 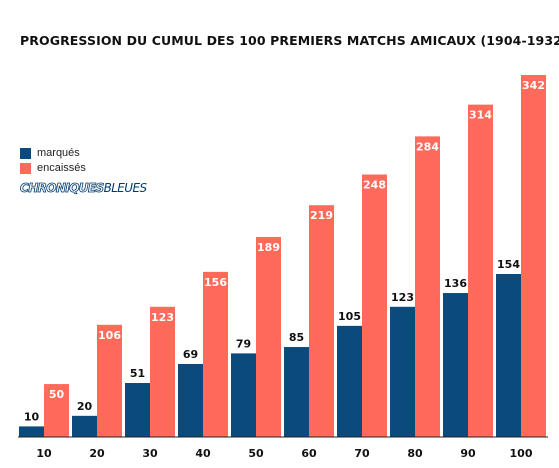 I want to click on legend-item-marques: marqués, so click(x=53, y=153).